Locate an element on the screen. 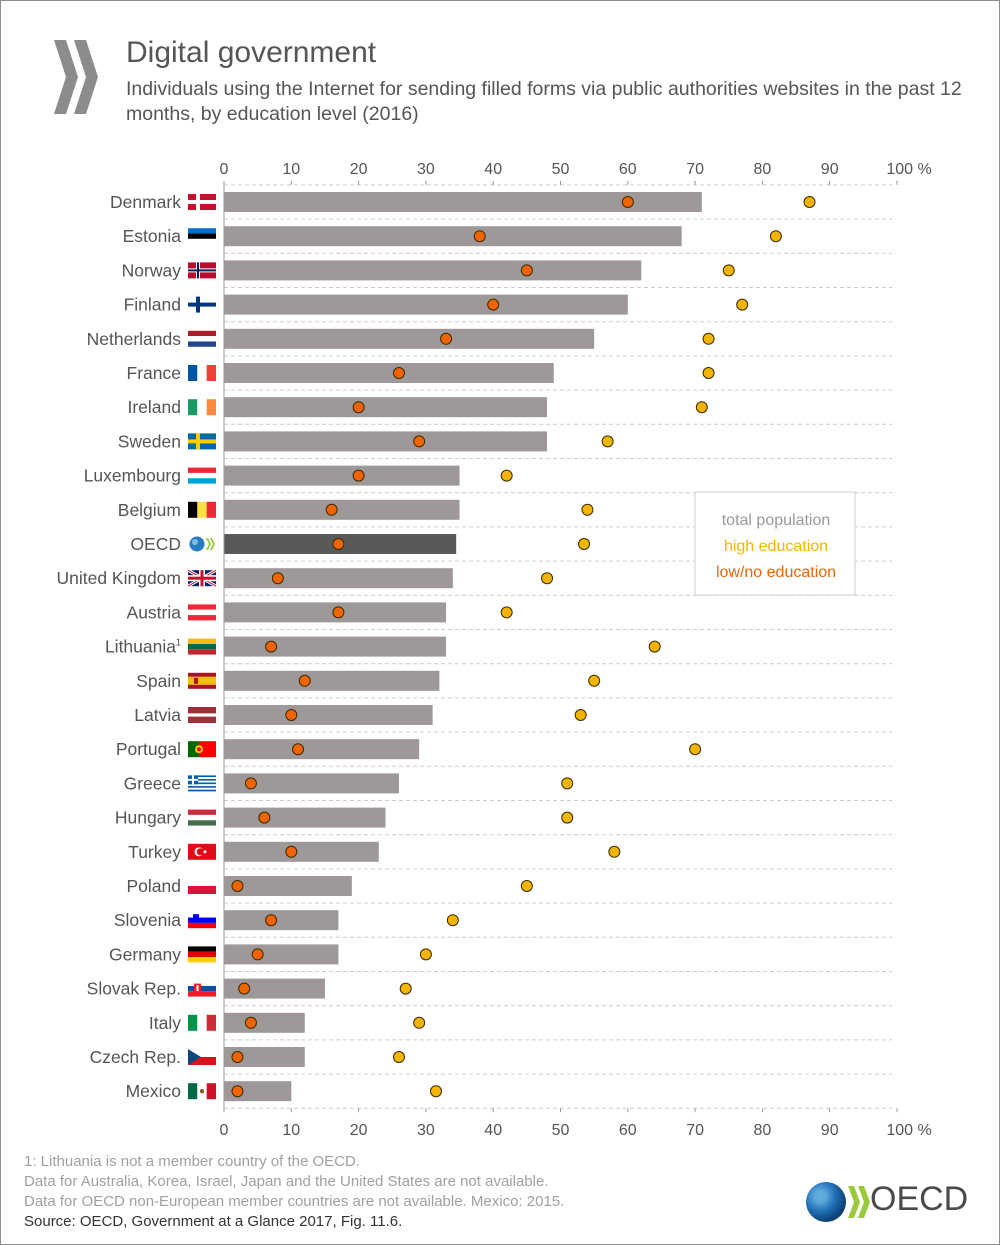 The width and height of the screenshot is (1000, 1245). category-label: Luxembourg is located at coordinates (132, 476).